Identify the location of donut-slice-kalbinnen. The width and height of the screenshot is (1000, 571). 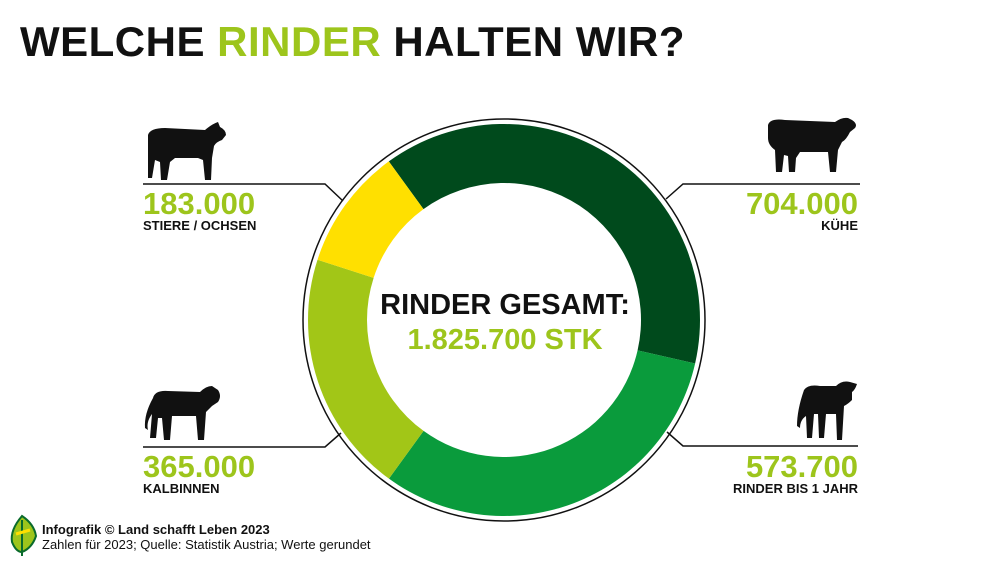
(366, 369).